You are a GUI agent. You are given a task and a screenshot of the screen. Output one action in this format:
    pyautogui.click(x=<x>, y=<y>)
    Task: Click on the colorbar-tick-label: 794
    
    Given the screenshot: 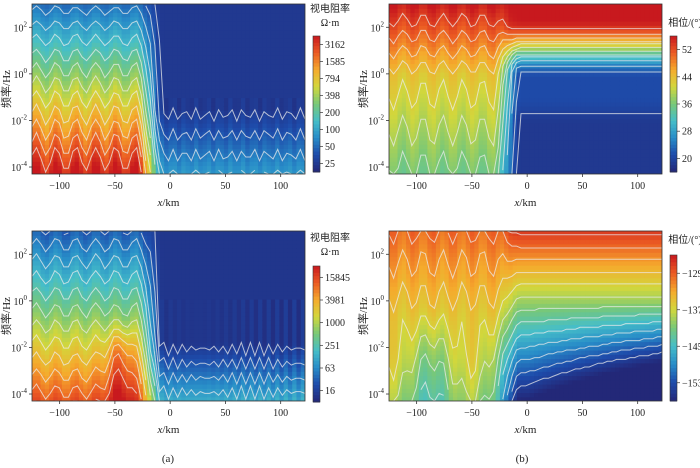 What is the action you would take?
    pyautogui.click(x=332, y=79)
    